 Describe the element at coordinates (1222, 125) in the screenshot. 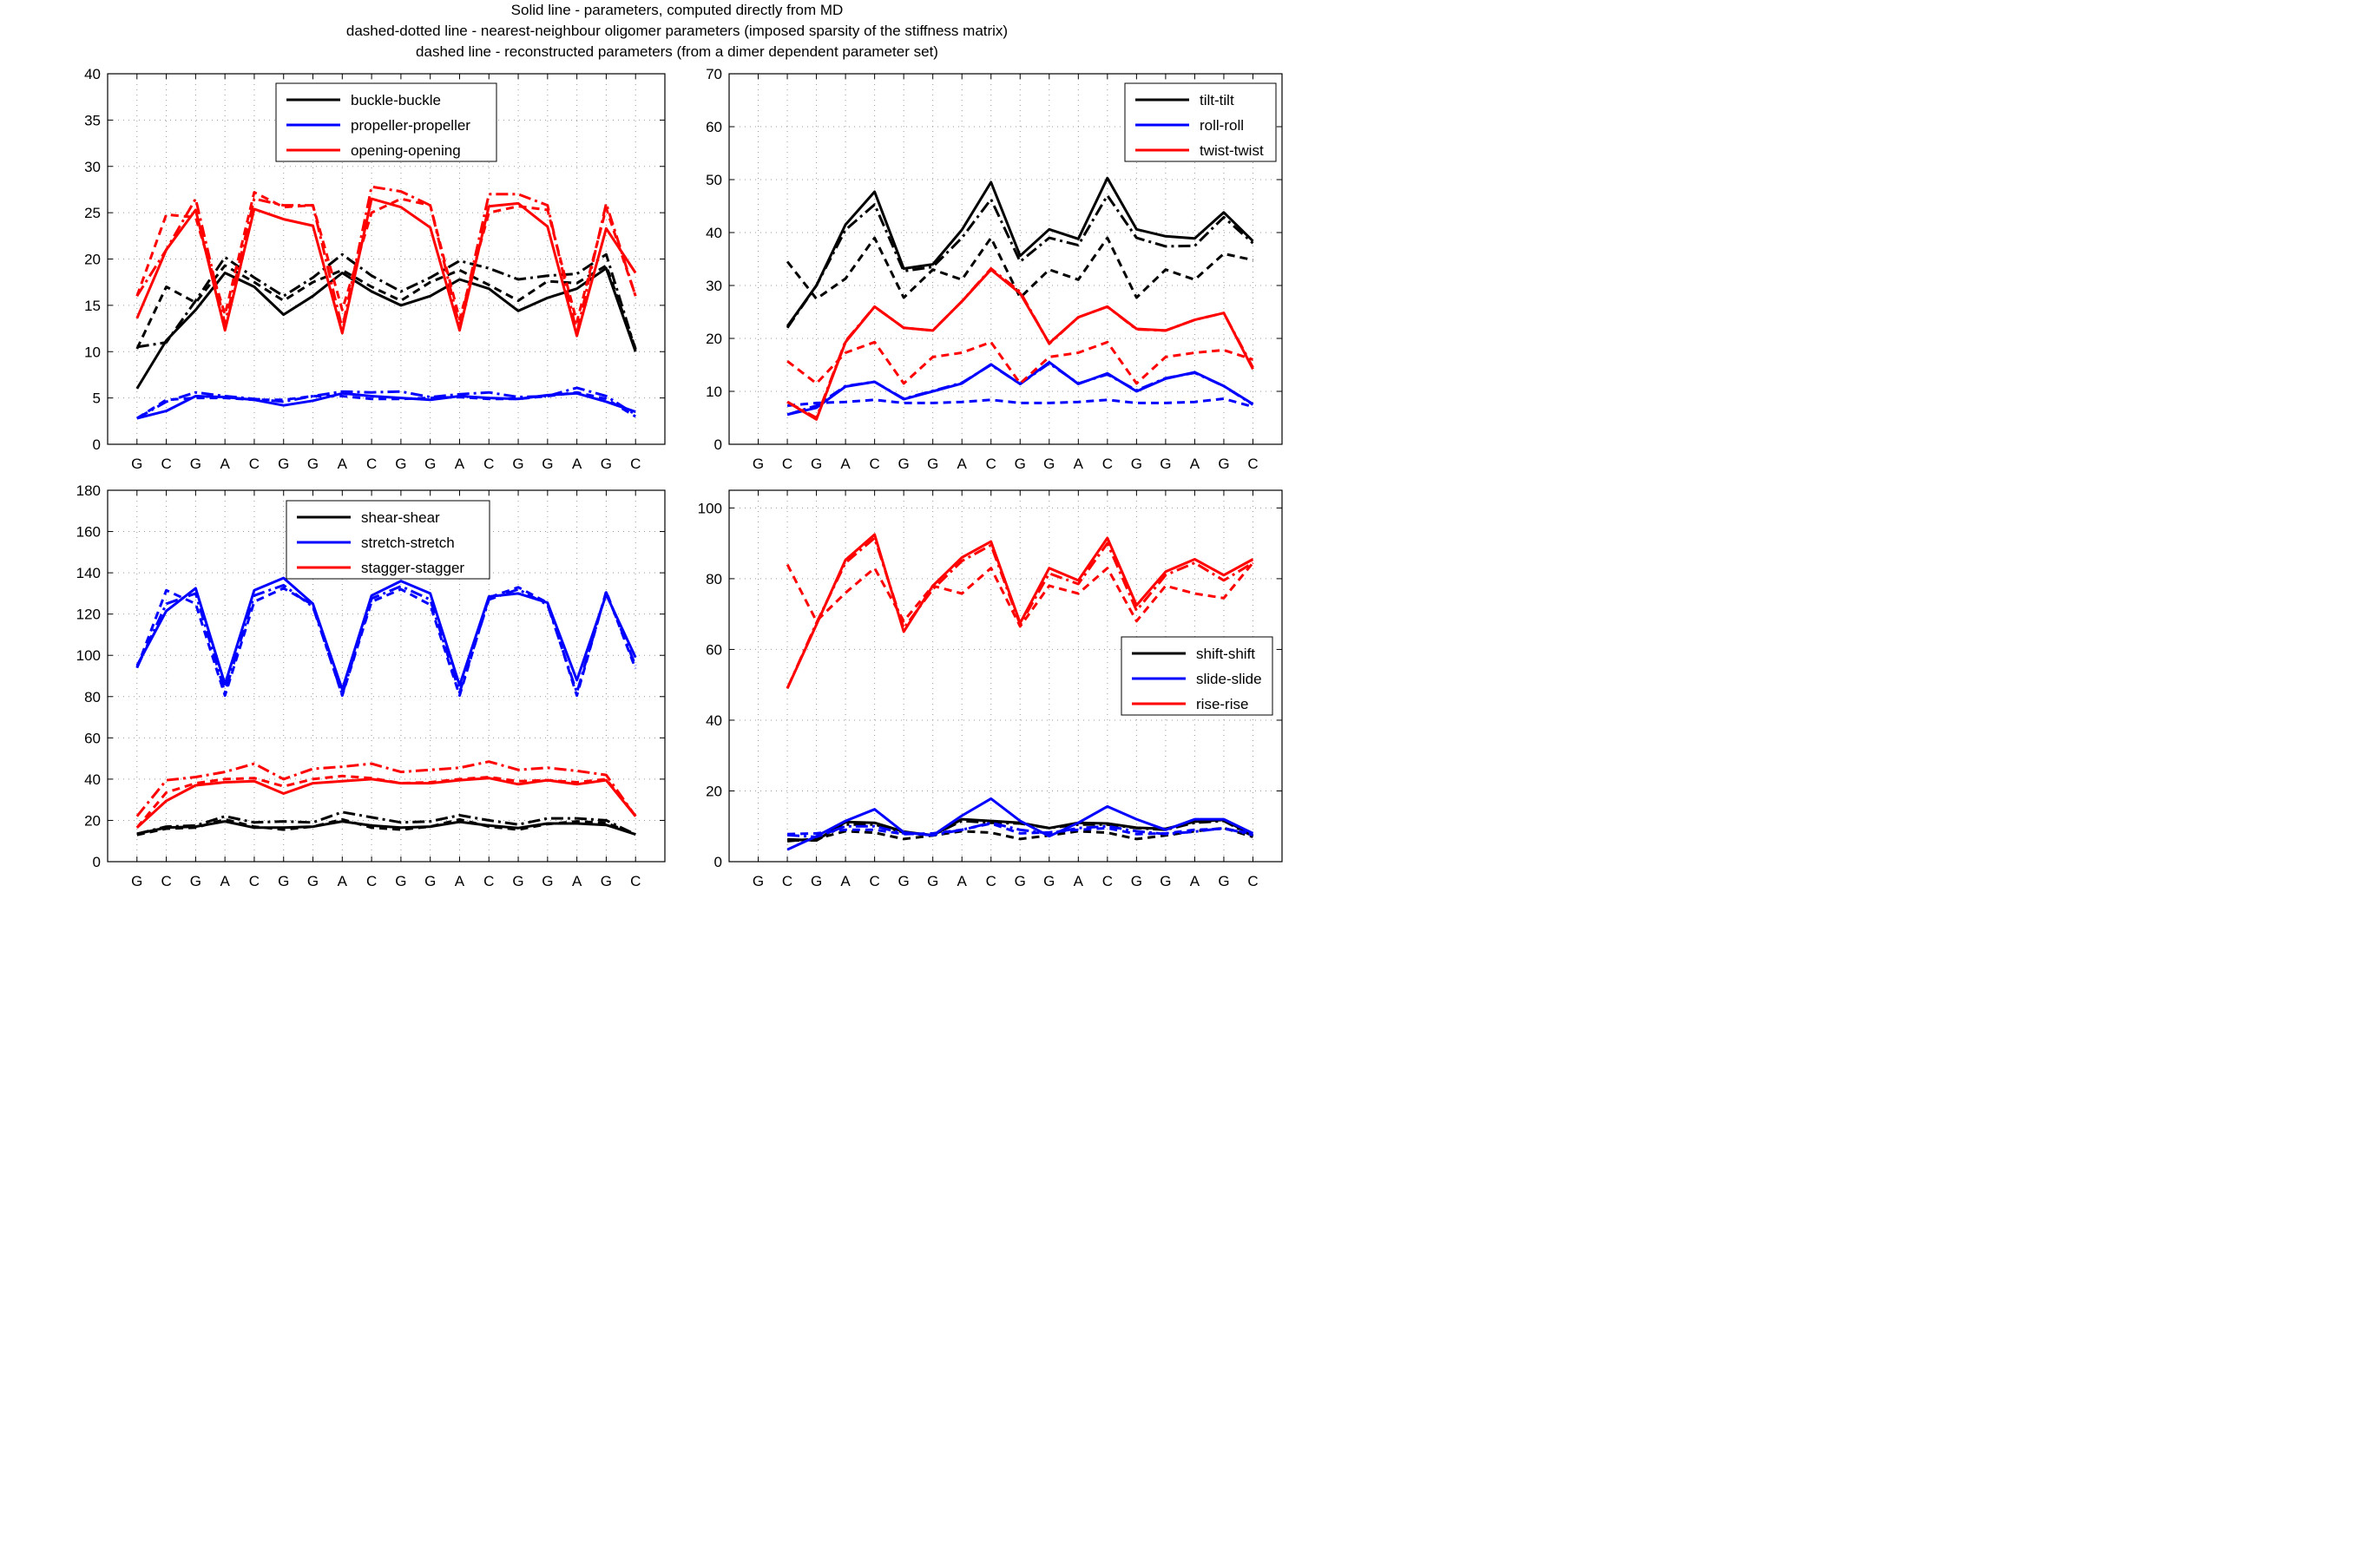

I see `legend-label: roll-roll` at that location.